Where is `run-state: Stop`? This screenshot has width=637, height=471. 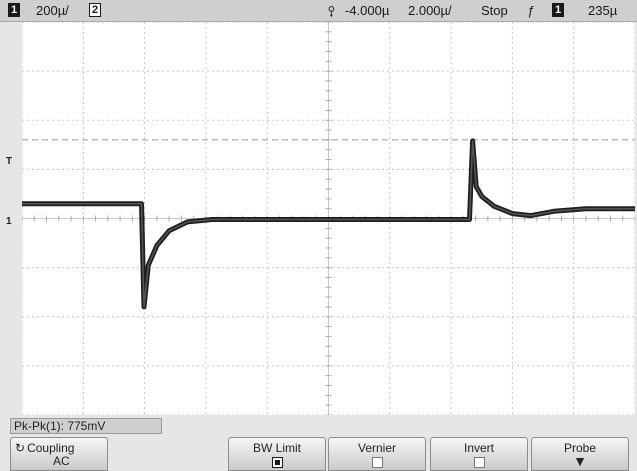 run-state: Stop is located at coordinates (494, 10).